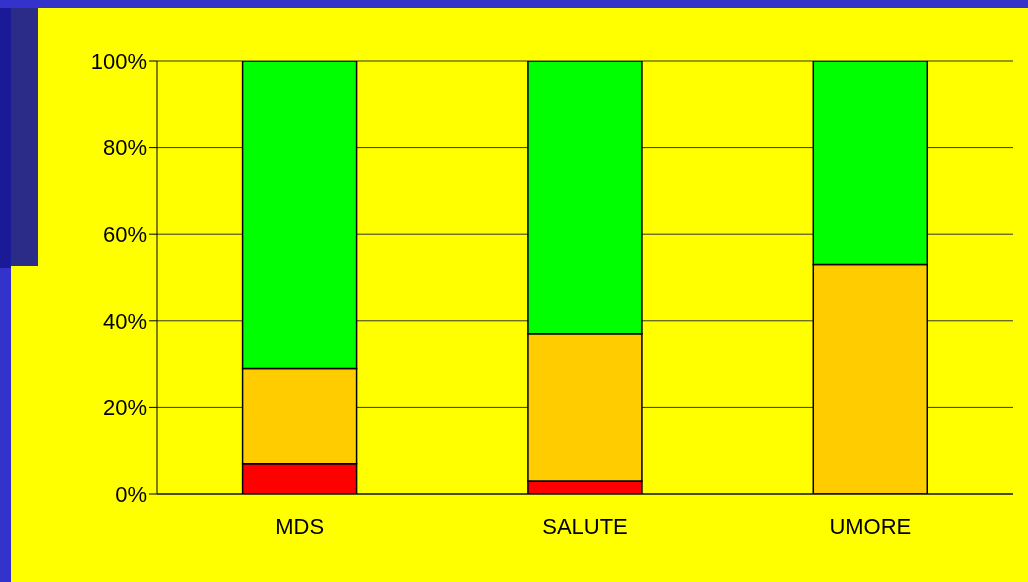  I want to click on x-tick-label: SALUTE, so click(585, 526).